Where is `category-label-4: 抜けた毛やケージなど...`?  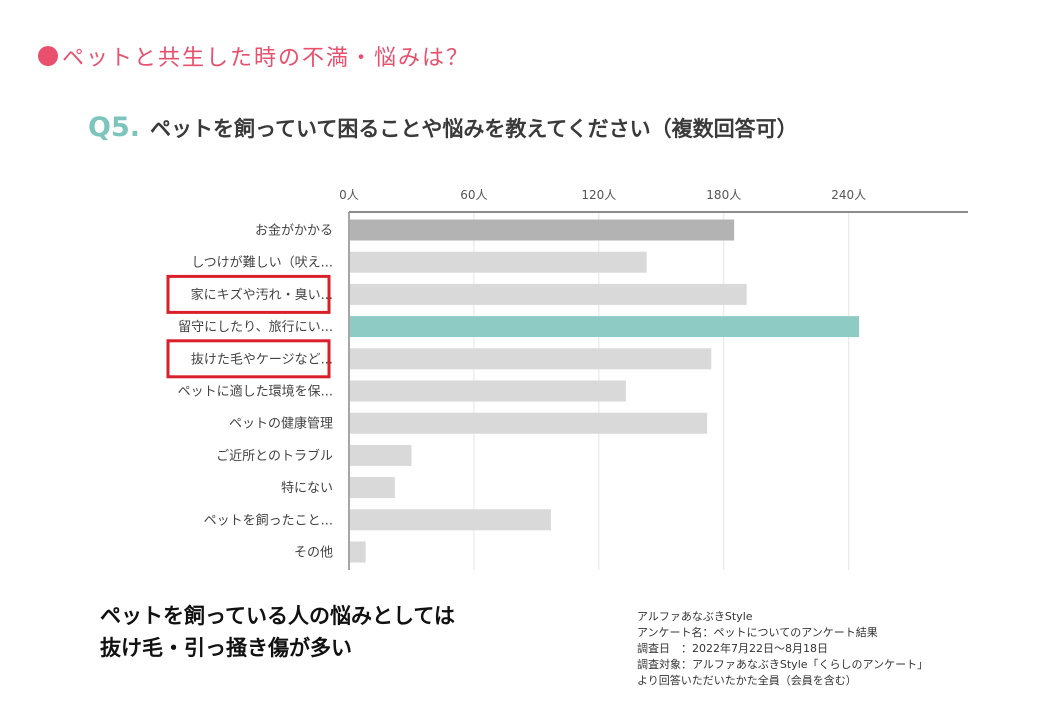
category-label-4: 抜けた毛やケージなど... is located at coordinates (262, 359).